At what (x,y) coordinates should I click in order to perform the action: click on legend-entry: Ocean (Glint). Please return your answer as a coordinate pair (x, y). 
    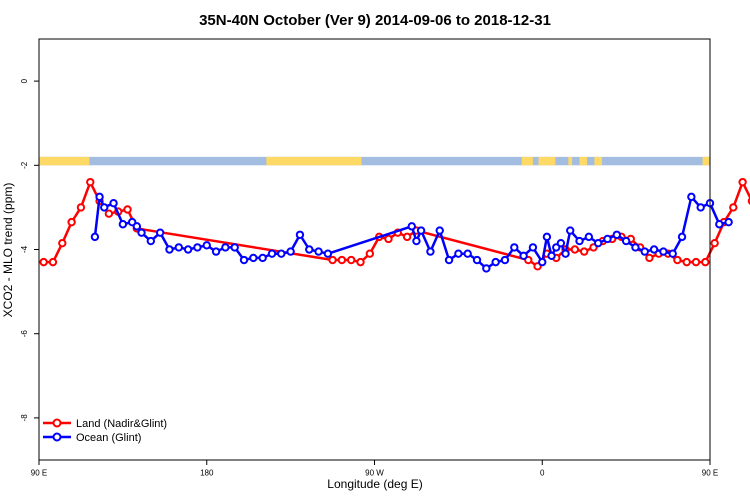
    Looking at the image, I should click on (92, 438).